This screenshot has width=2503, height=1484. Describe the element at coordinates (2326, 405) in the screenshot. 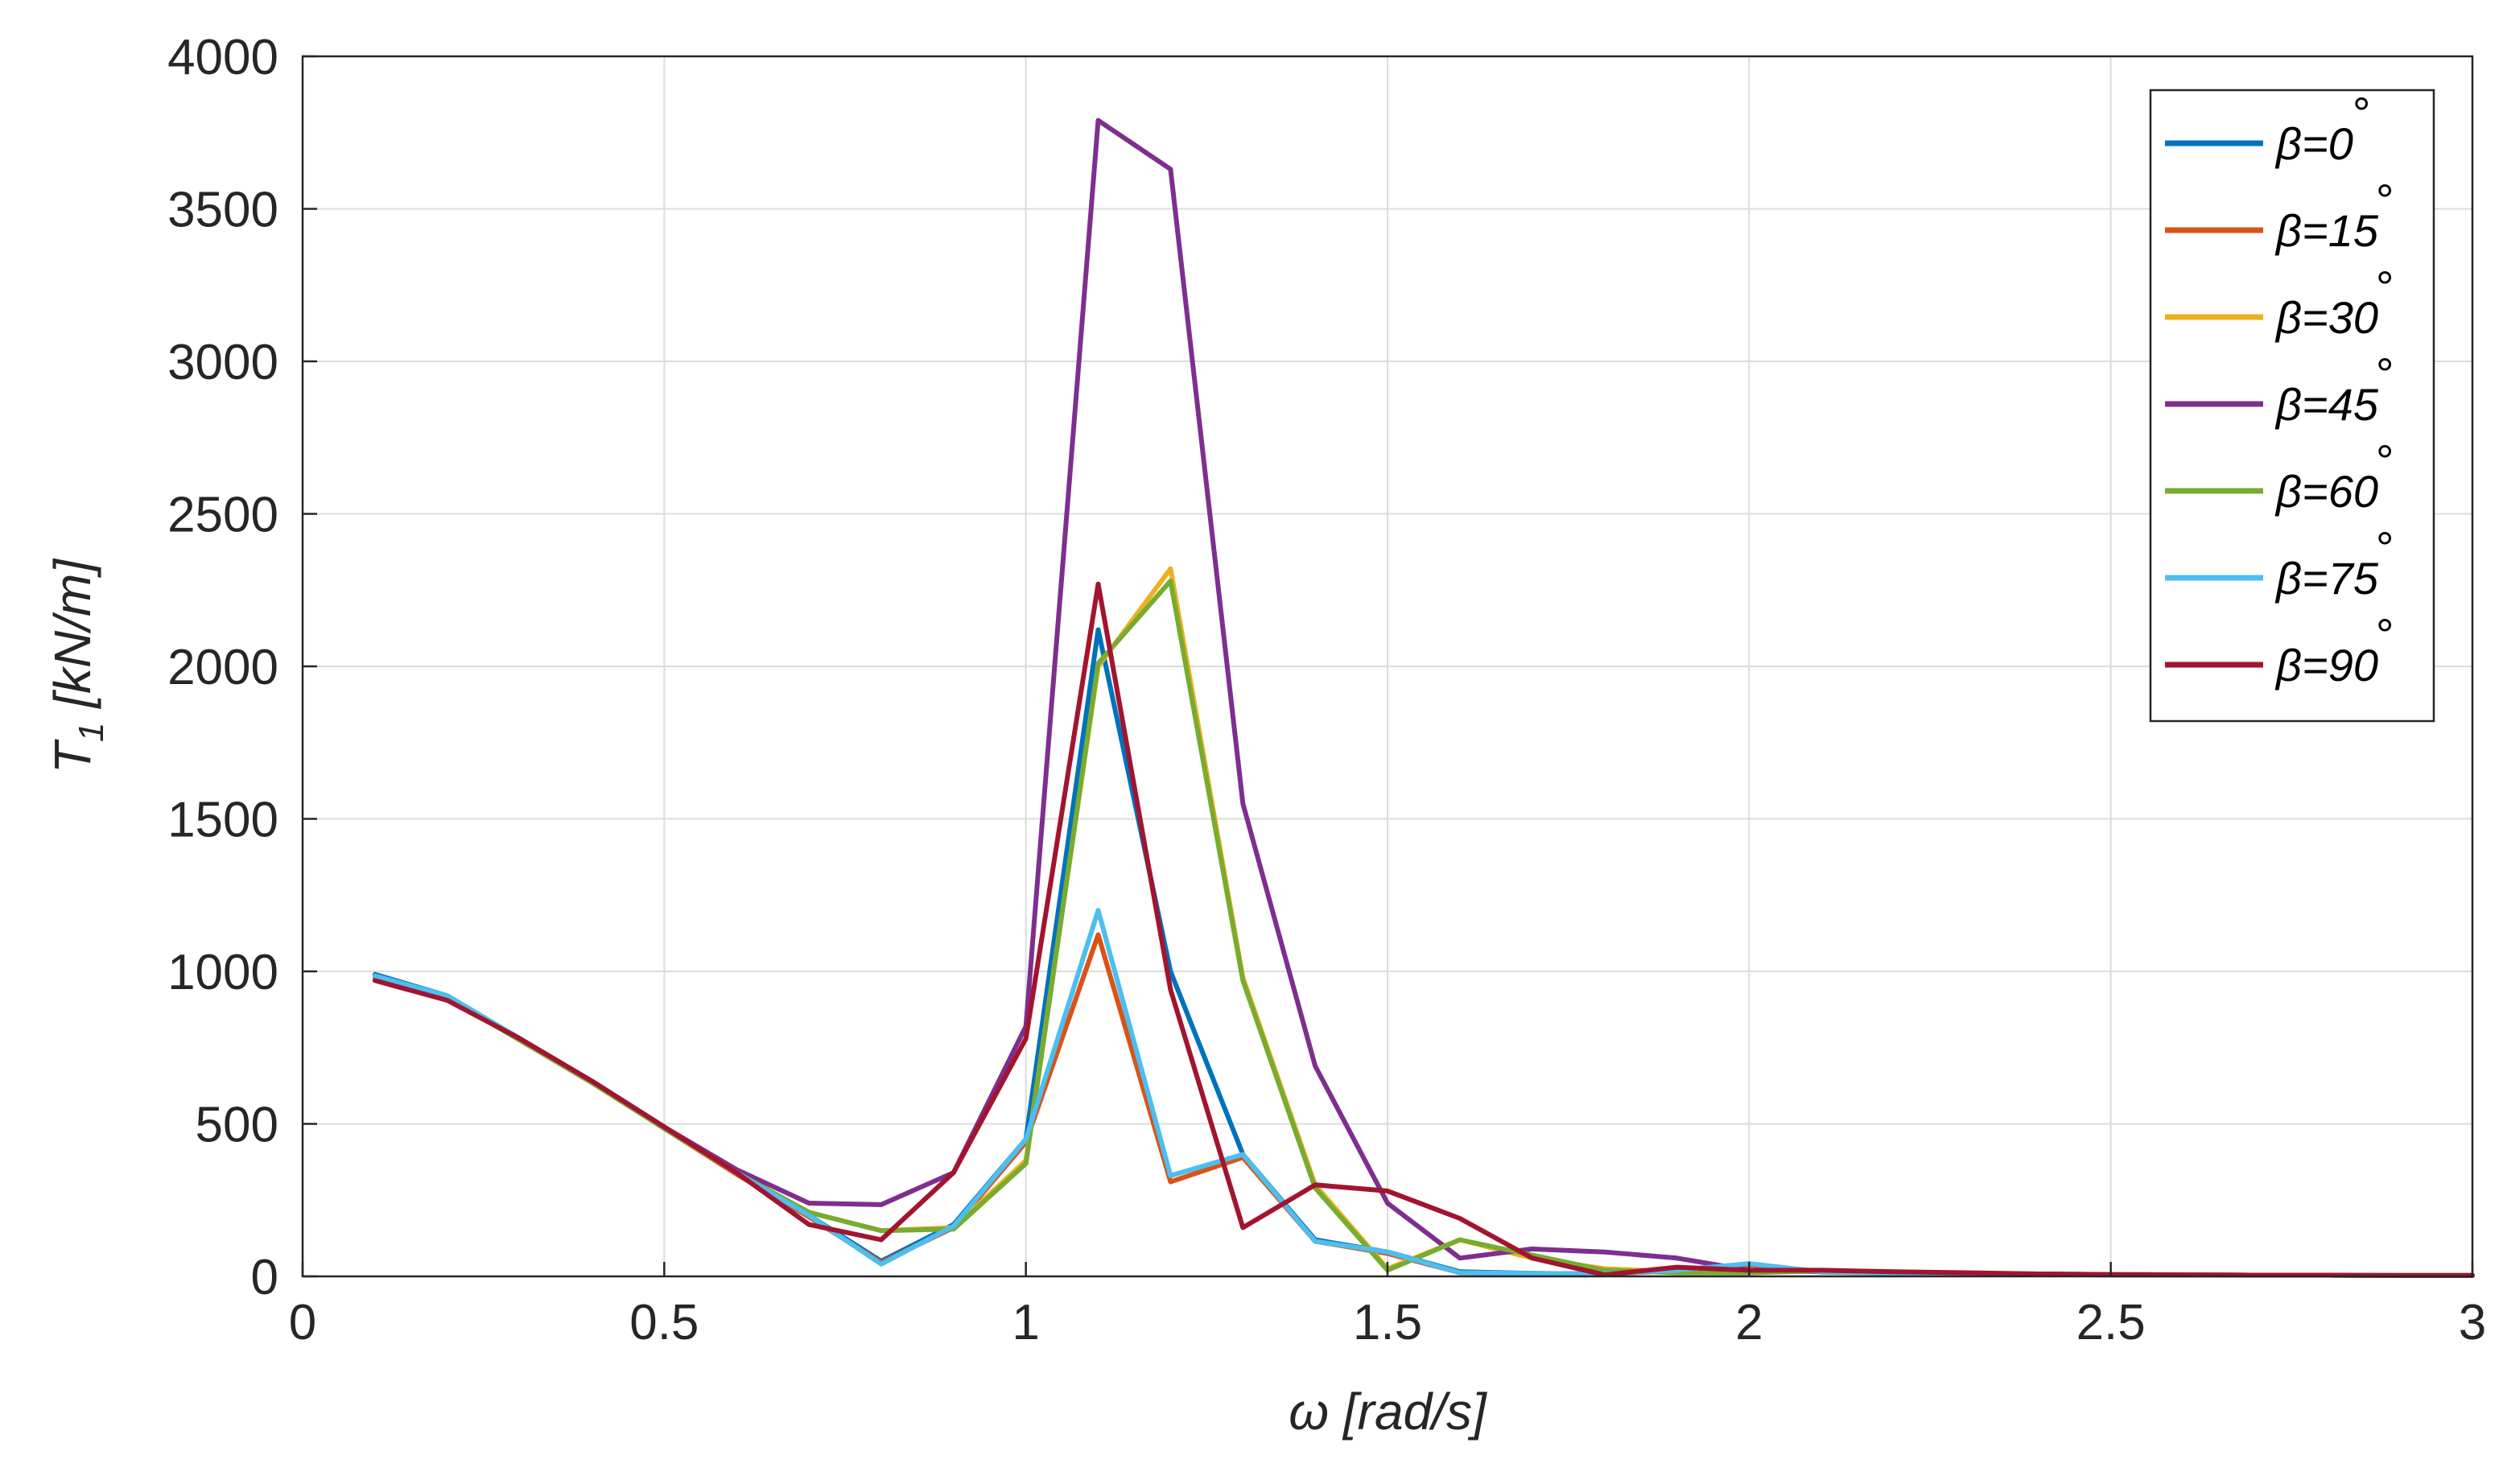

I see `legend-label: β=45` at that location.